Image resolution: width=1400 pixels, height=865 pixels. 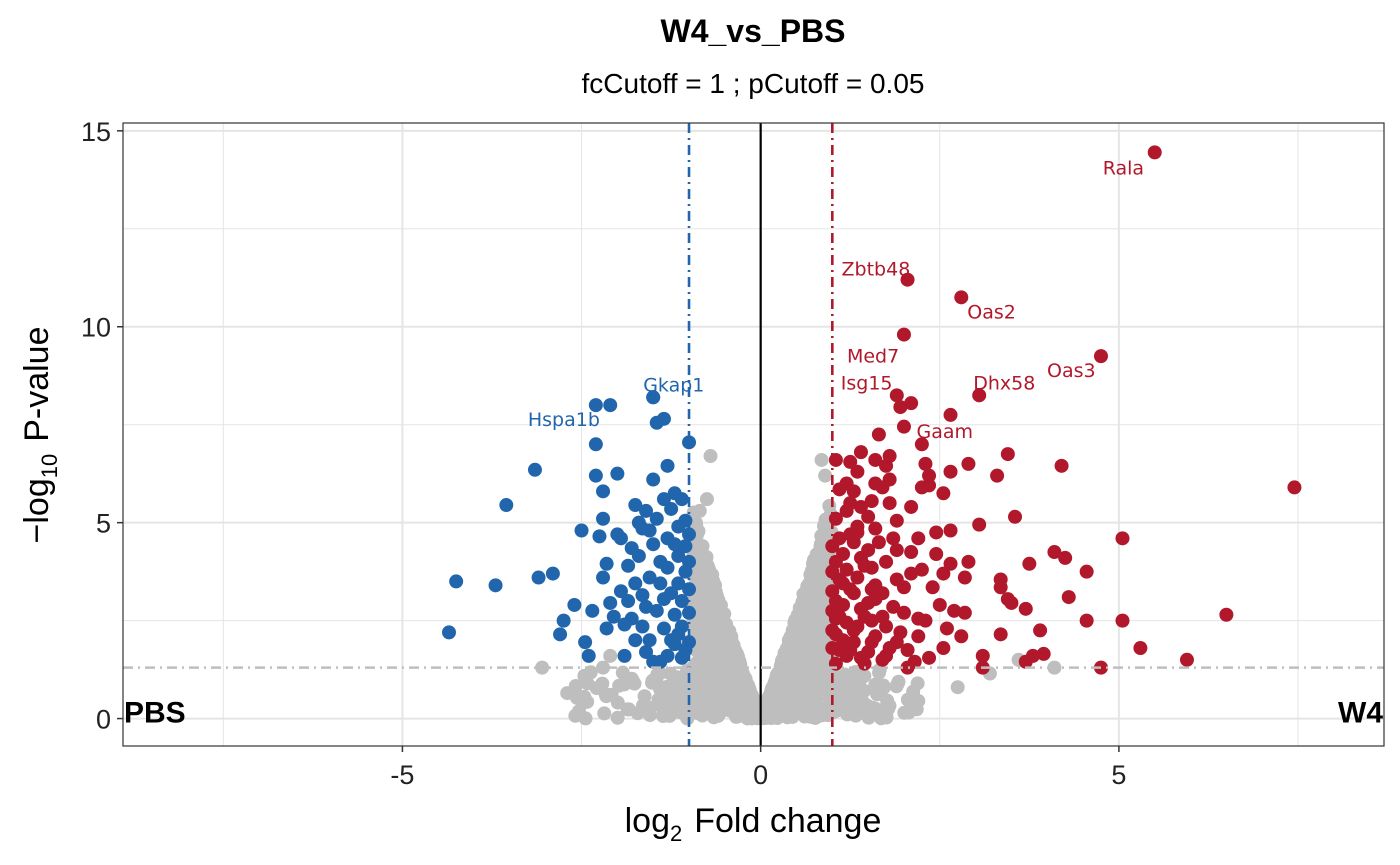 I want to click on x-axis-title-text: Fold change, so click(x=787, y=821).